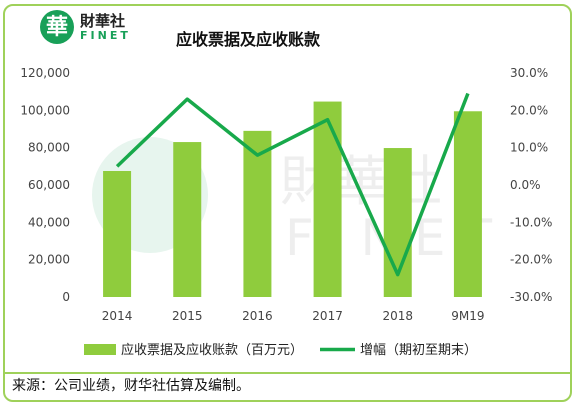 Image resolution: width=578 pixels, height=408 pixels. Describe the element at coordinates (529, 73) in the screenshot. I see `right-axis-tick: 30.0%` at that location.